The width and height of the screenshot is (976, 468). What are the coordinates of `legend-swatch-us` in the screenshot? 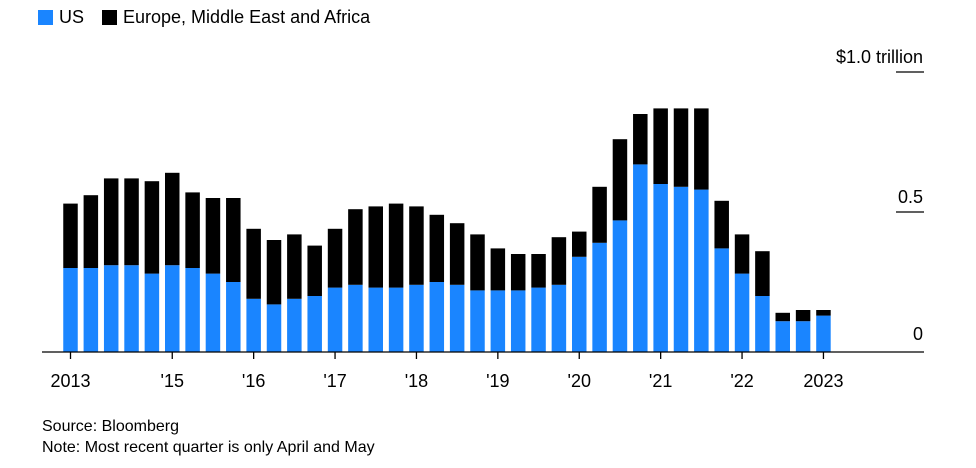 It's located at (45, 17).